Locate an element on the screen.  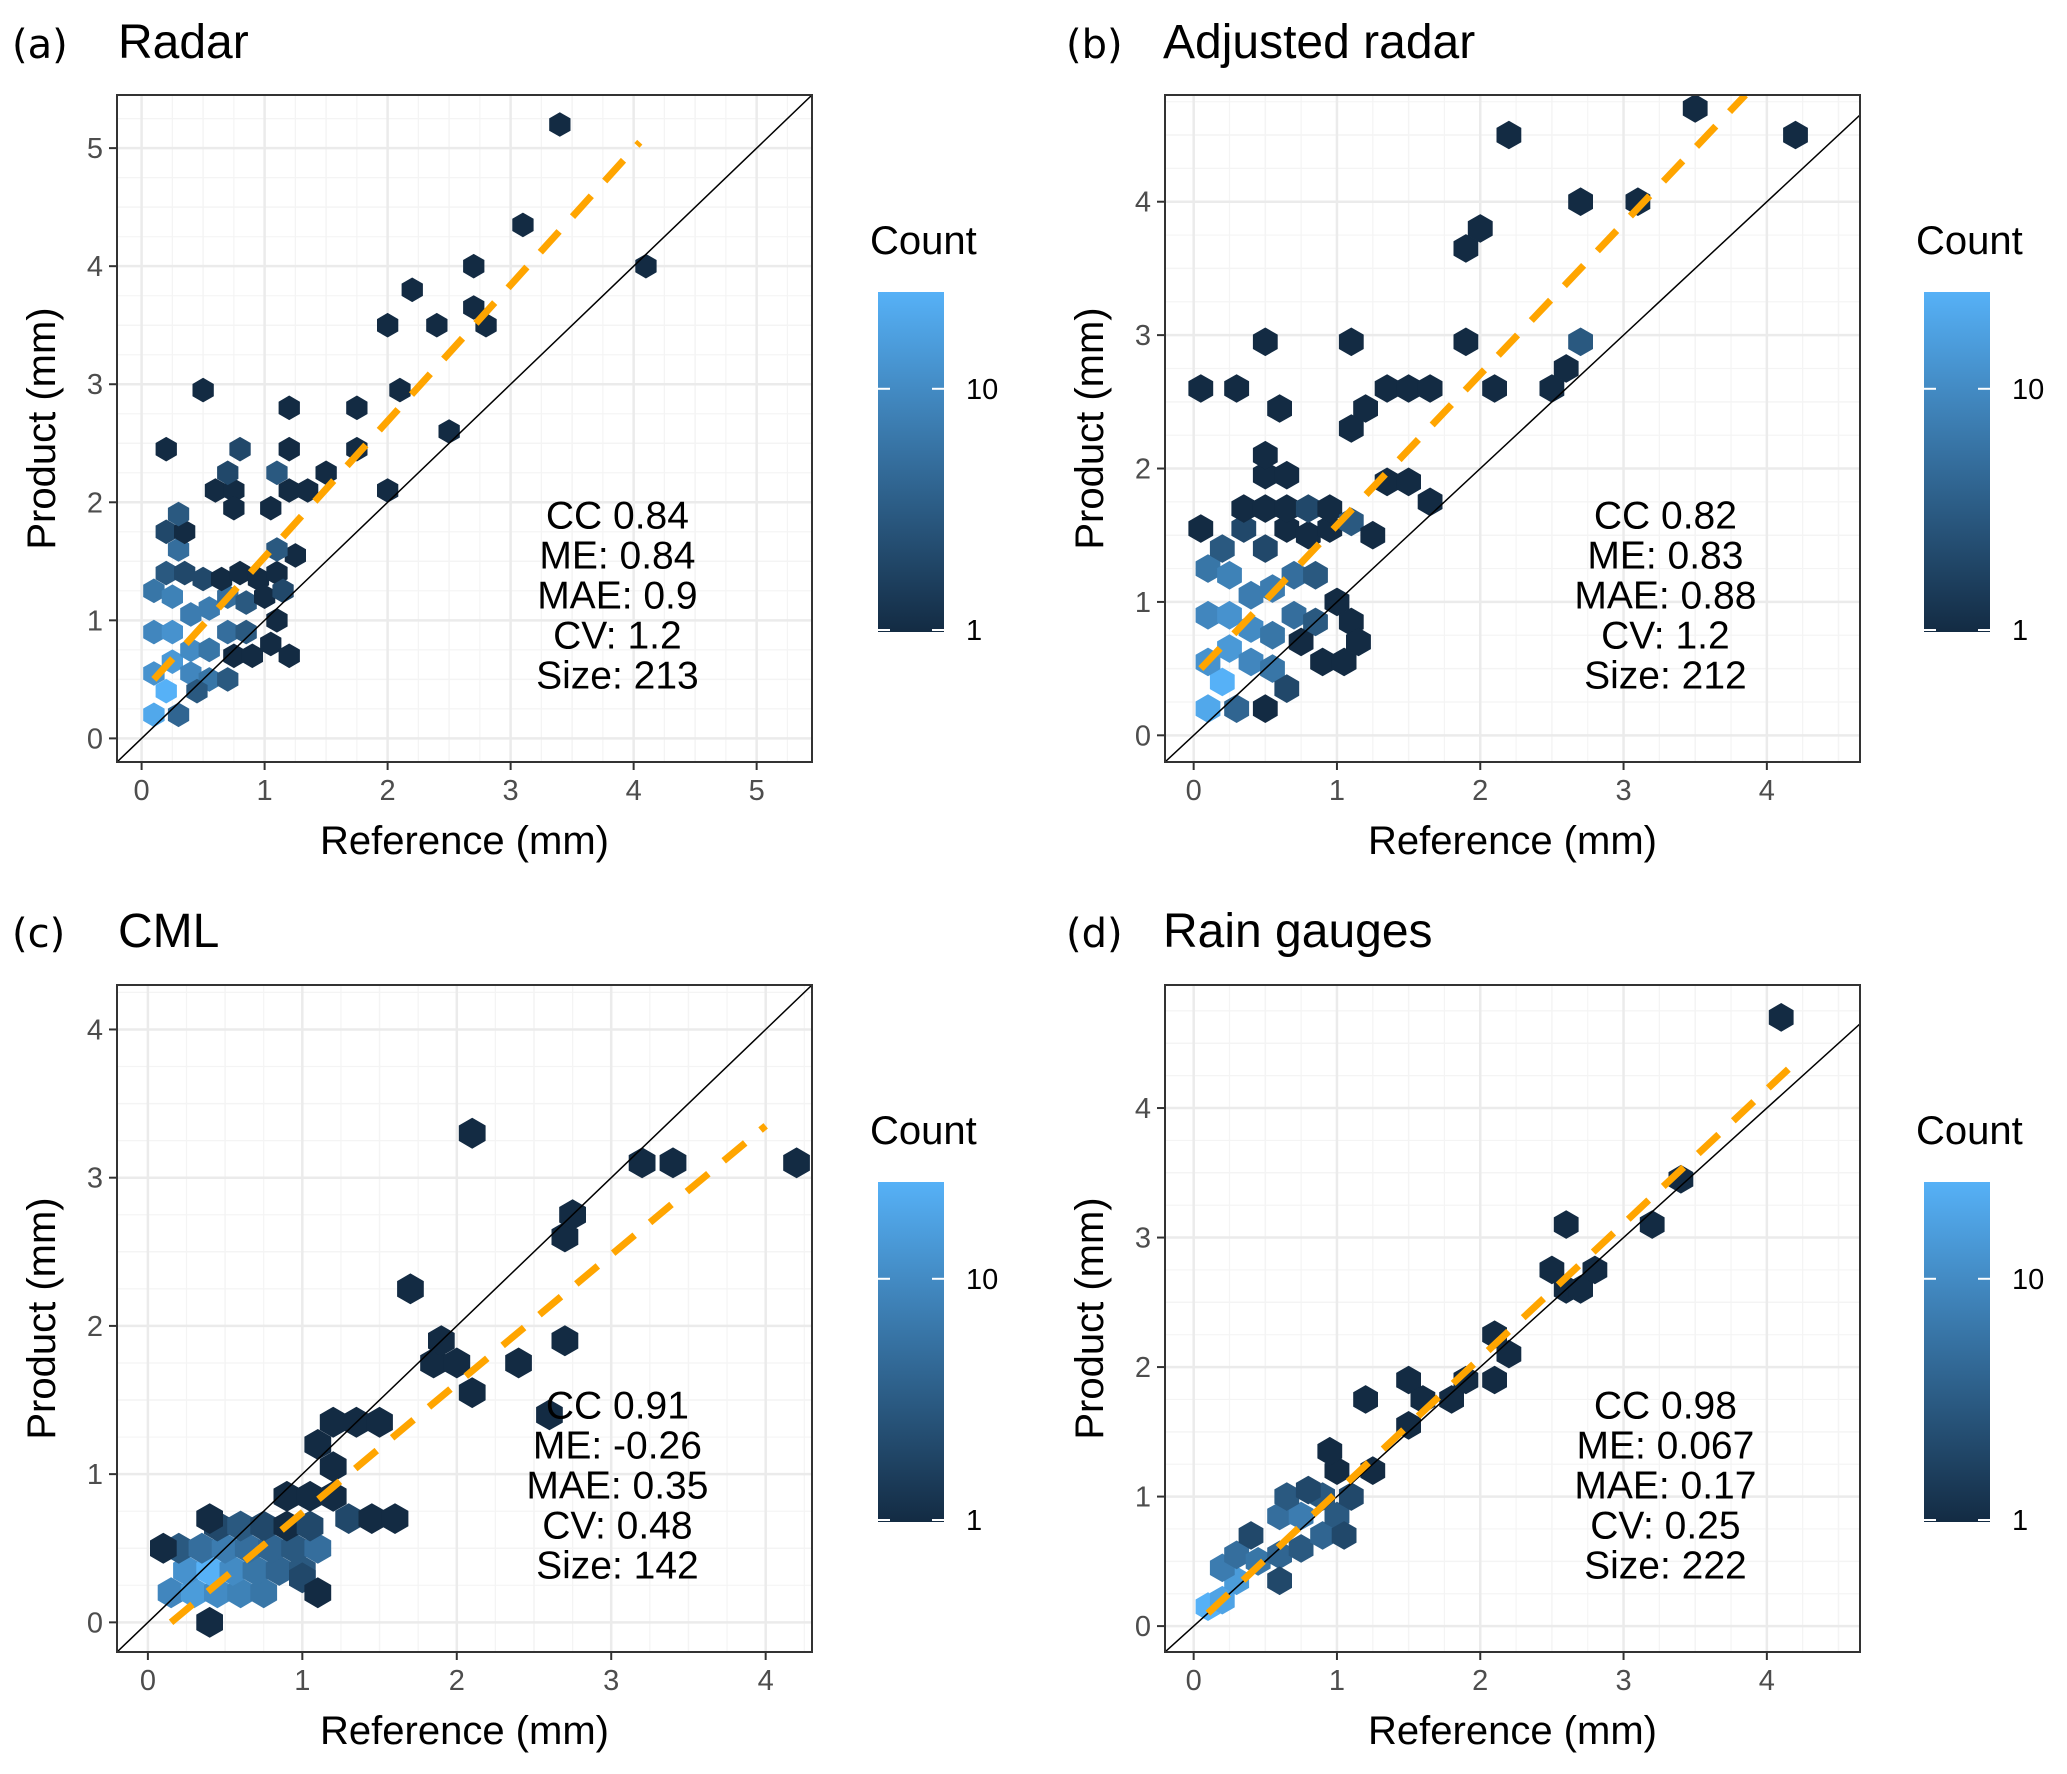
stat-line: MAE: 0.88 is located at coordinates (1665, 596).